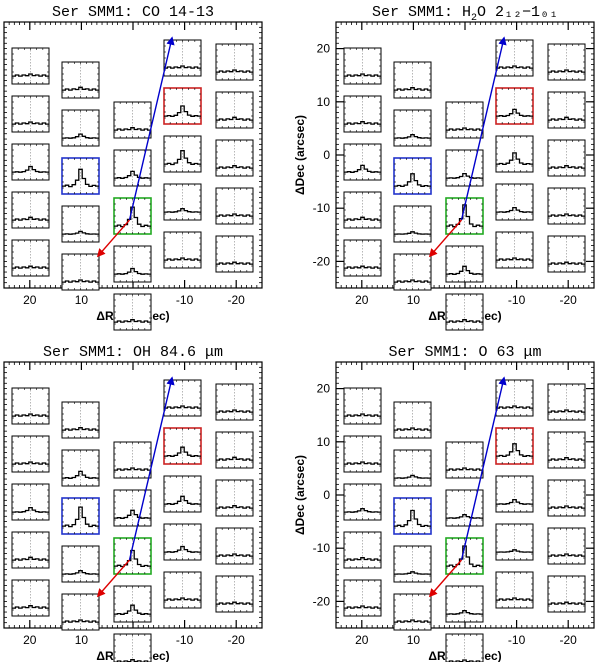  Describe the element at coordinates (421, 12) in the screenshot. I see `panel-title-main: Ser SMM1: H` at that location.